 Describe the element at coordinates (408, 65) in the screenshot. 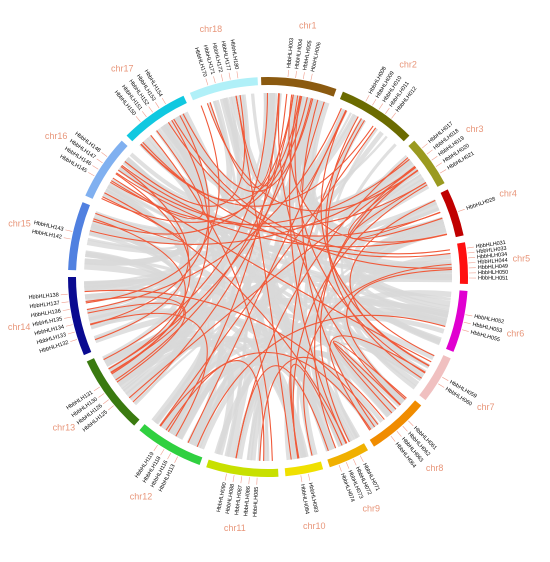

I see `chromosome-label: chr2` at that location.